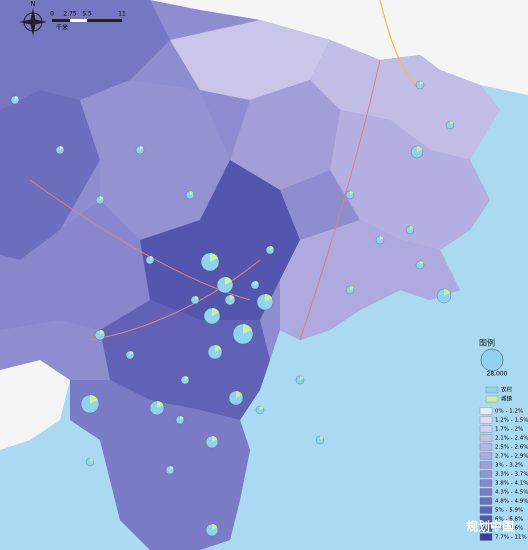 Image resolution: width=528 pixels, height=550 pixels. I want to click on legend-label: 0% - 1.2%, so click(509, 412).